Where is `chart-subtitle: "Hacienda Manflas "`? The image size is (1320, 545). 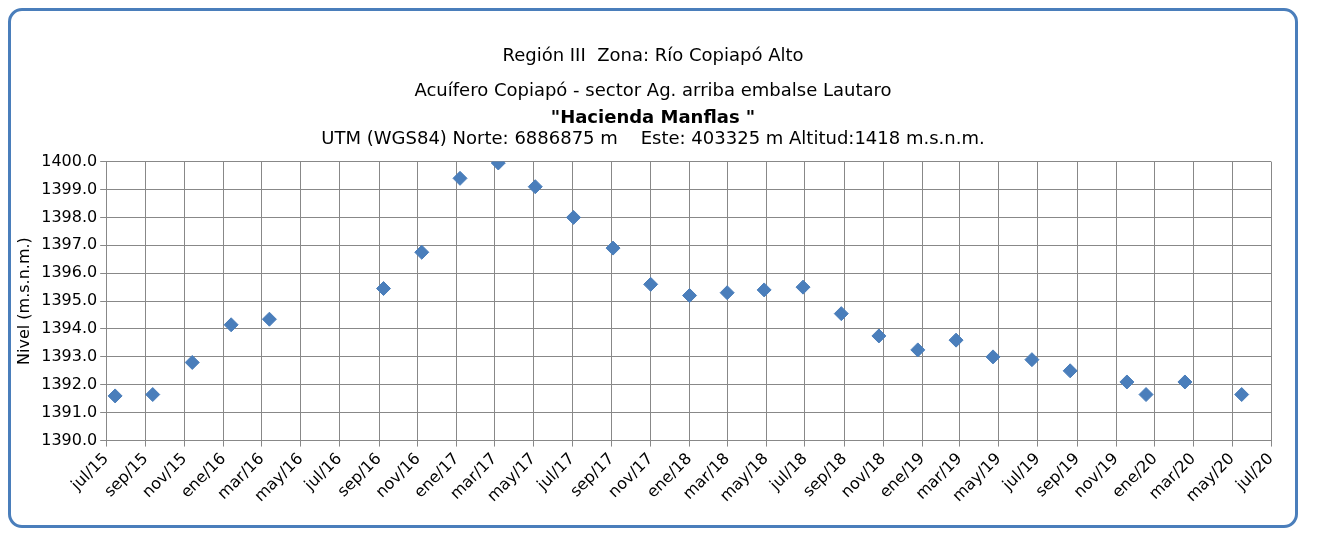 chart-subtitle: "Hacienda Manflas " is located at coordinates (653, 116).